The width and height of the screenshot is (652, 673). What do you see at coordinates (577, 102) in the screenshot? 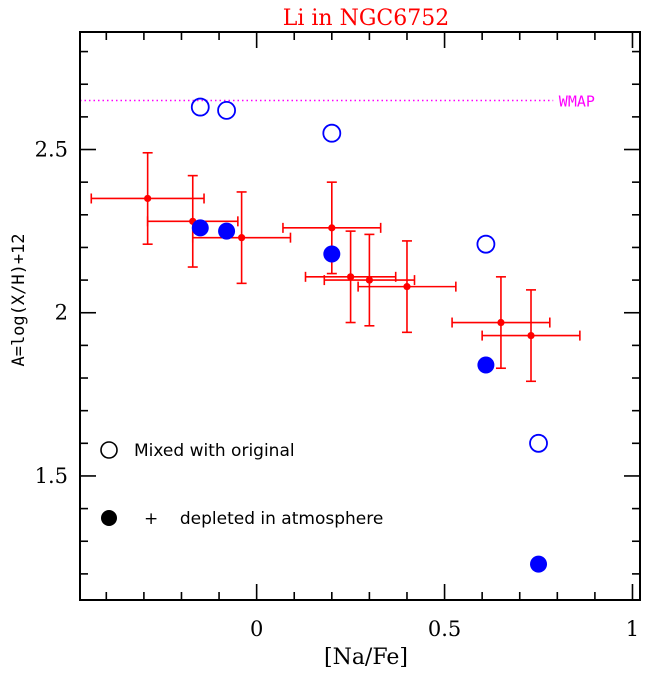
I see `wmap-label: WMAP` at bounding box center [577, 102].